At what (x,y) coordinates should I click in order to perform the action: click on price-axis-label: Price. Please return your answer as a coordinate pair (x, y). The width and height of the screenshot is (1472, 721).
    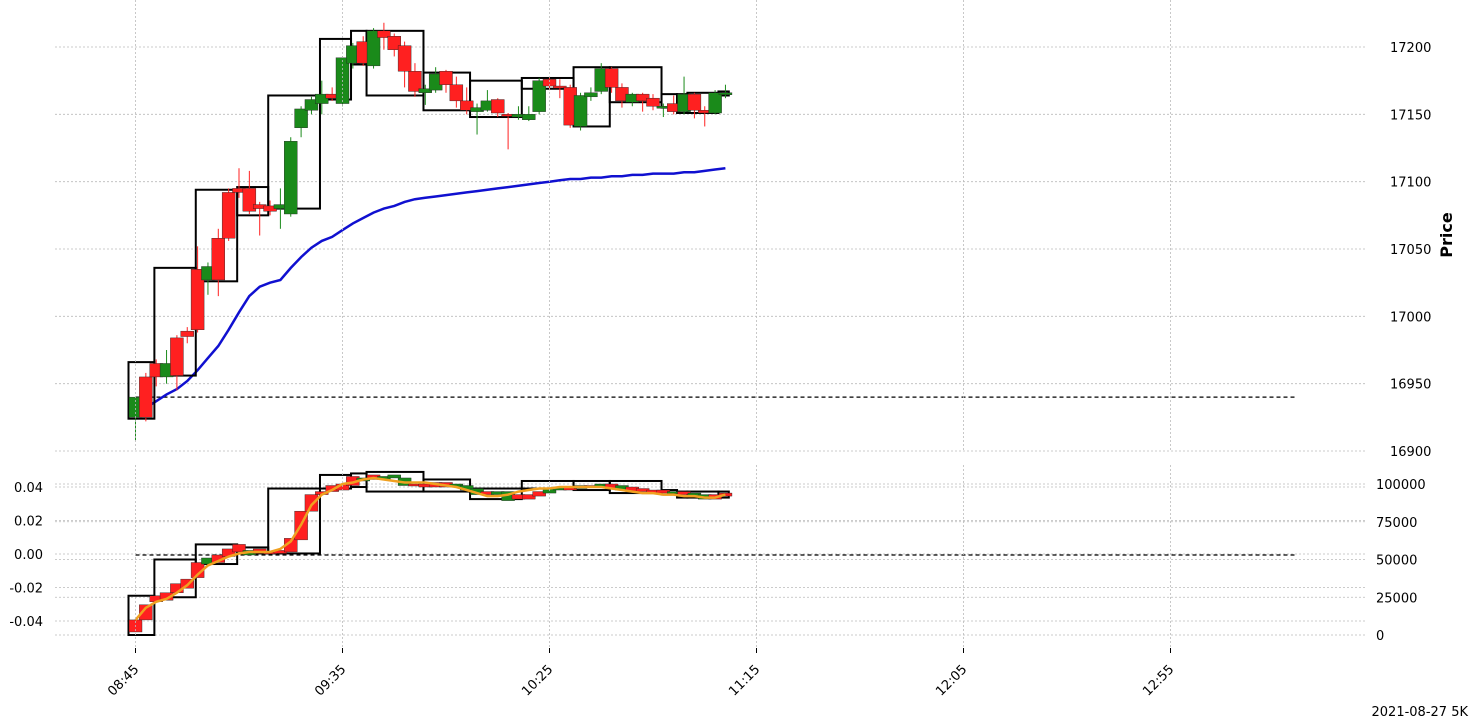
    Looking at the image, I should click on (1446, 235).